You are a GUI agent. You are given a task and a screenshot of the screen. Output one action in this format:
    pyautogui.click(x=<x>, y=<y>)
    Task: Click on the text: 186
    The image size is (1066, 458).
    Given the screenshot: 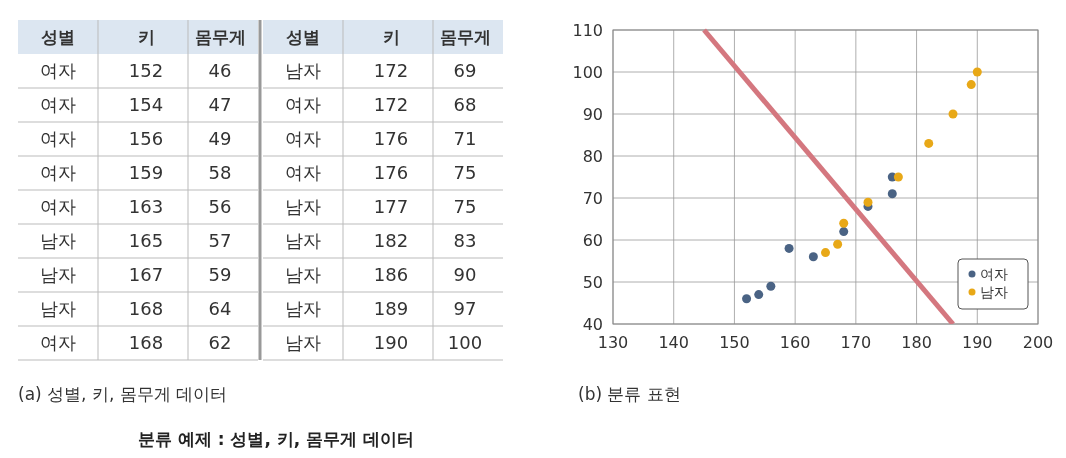 What is the action you would take?
    pyautogui.click(x=391, y=274)
    